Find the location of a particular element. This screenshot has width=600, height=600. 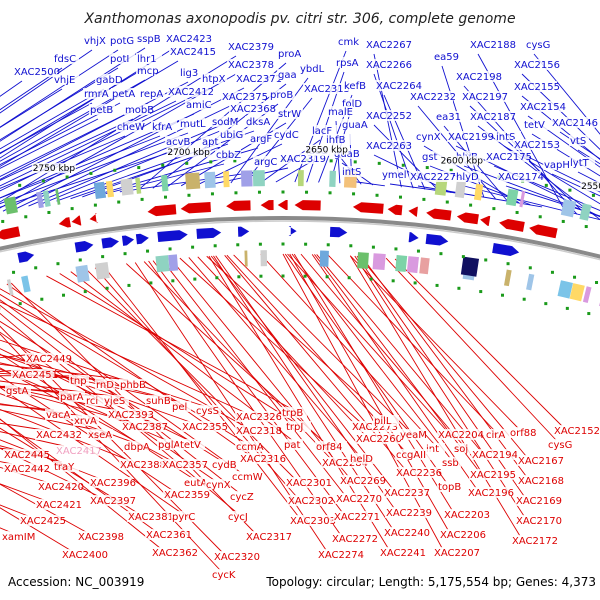

bottom-gene-label: XAC2432 is located at coordinates (59, 435).